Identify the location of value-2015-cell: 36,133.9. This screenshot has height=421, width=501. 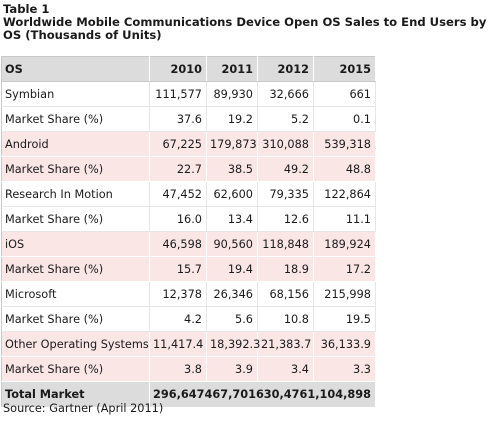
(344, 344).